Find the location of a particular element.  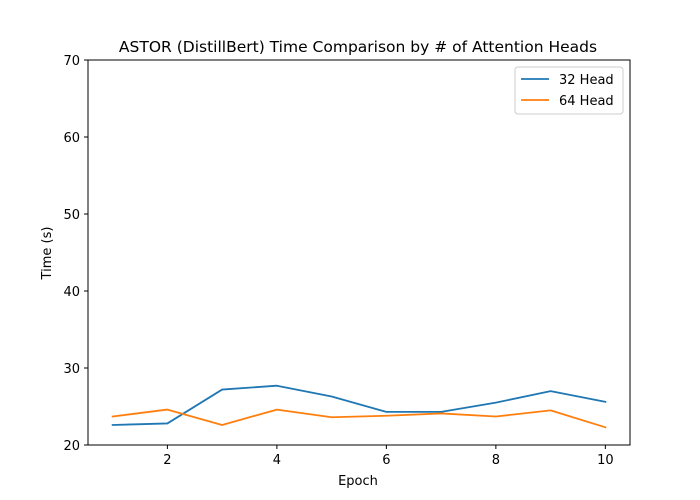

y-tick-label: 30 is located at coordinates (71, 369).